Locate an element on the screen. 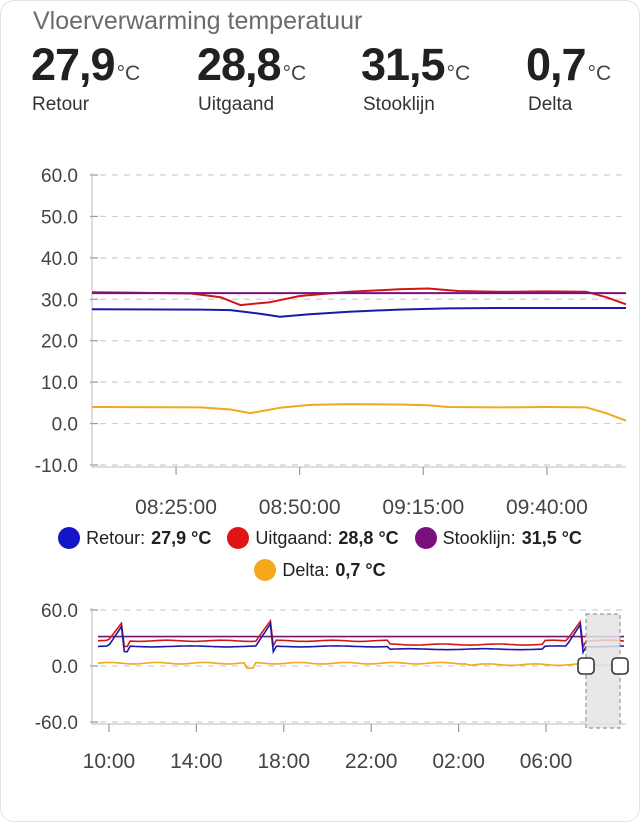  overview-series is located at coordinates (361, 644).